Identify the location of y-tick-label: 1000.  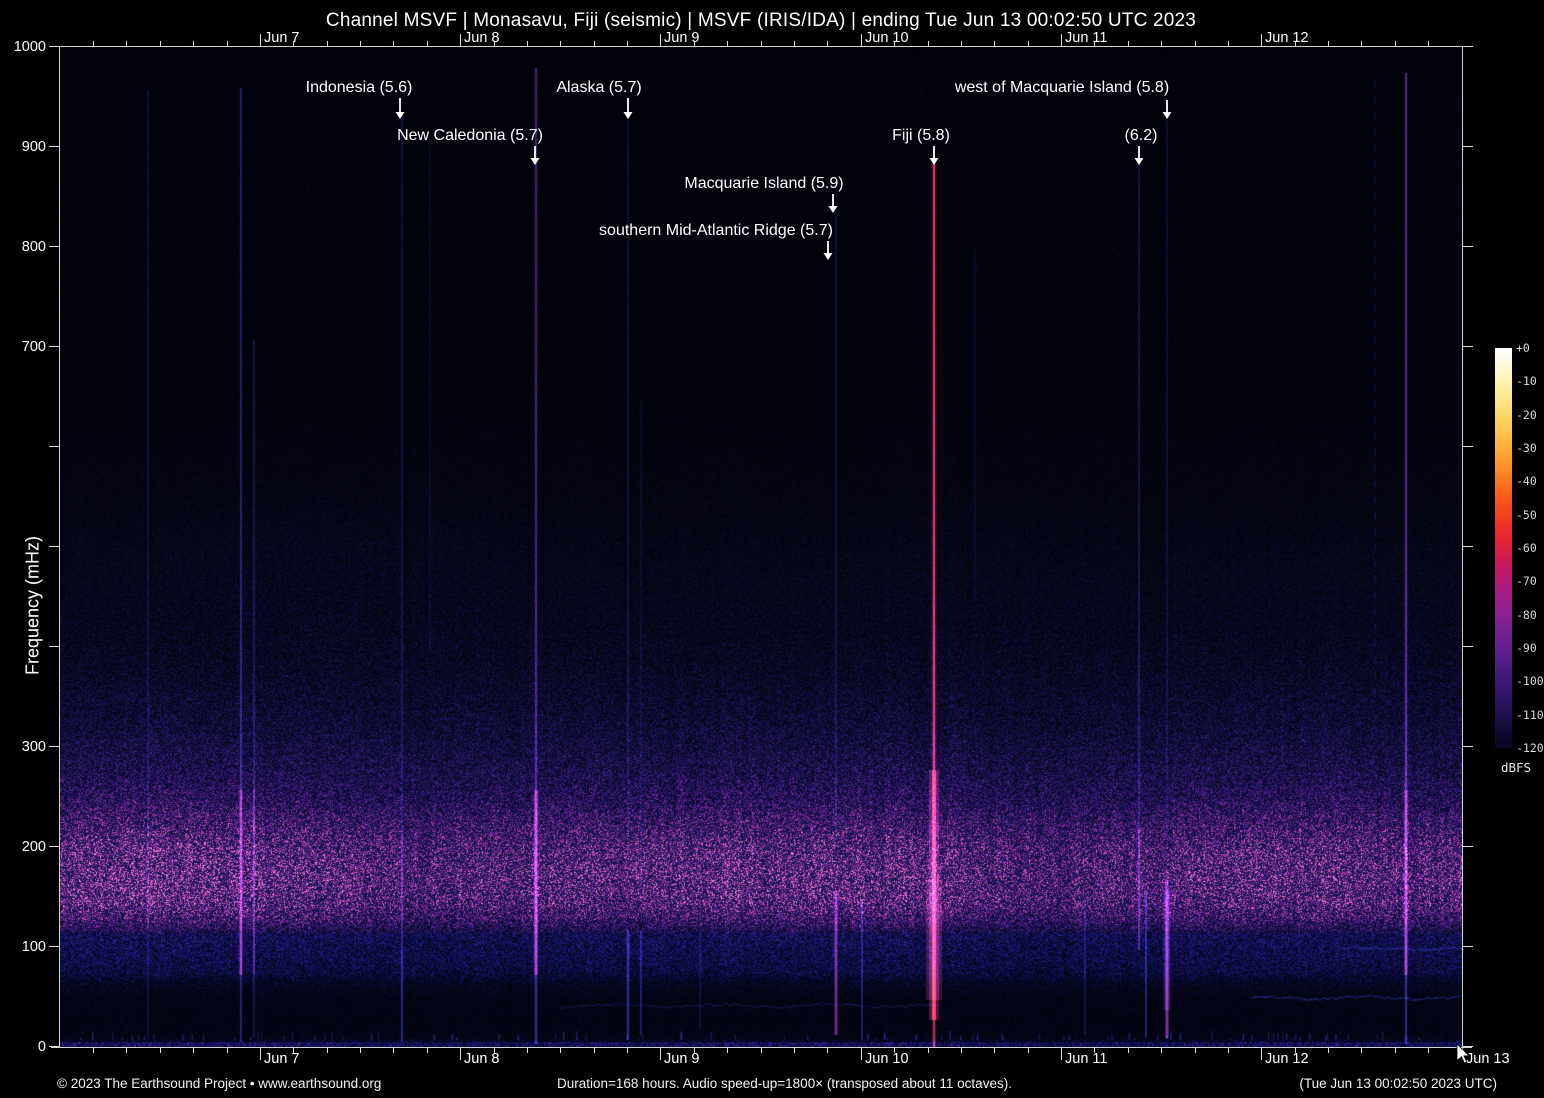
(29, 47).